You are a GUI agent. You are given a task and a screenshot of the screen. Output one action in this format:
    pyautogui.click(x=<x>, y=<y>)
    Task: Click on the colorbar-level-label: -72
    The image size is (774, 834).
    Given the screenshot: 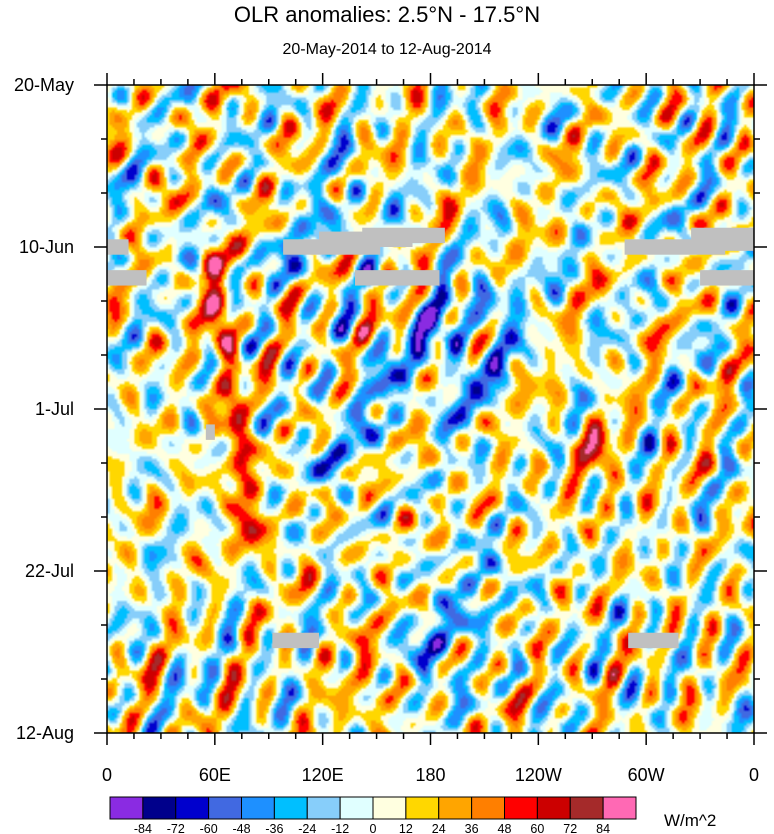 What is the action you would take?
    pyautogui.click(x=176, y=828)
    